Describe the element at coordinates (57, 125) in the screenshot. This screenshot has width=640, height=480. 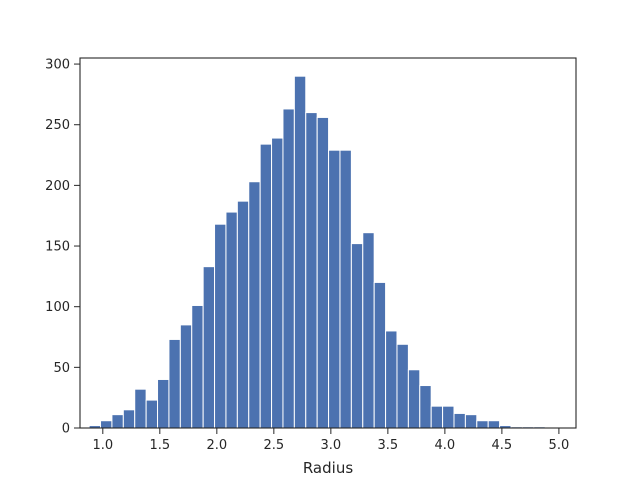
I see `y-tick-label: 250` at that location.